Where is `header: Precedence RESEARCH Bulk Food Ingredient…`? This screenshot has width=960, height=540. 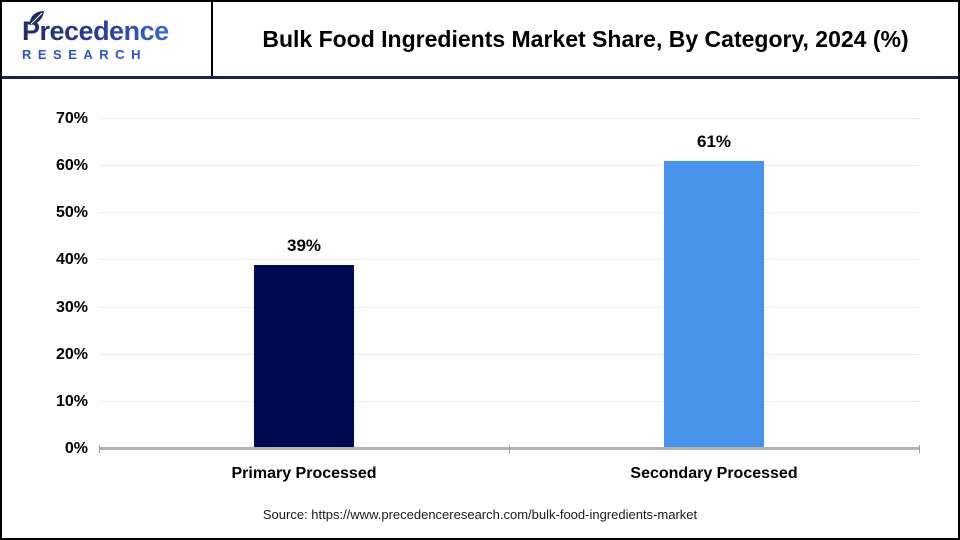 header: Precedence RESEARCH Bulk Food Ingredient… is located at coordinates (480, 40).